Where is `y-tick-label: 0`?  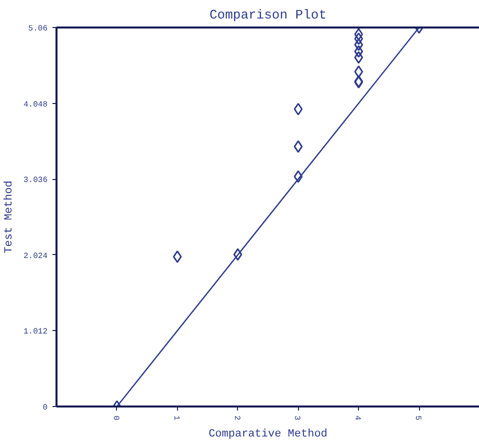 y-tick-label: 0 is located at coordinates (45, 408).